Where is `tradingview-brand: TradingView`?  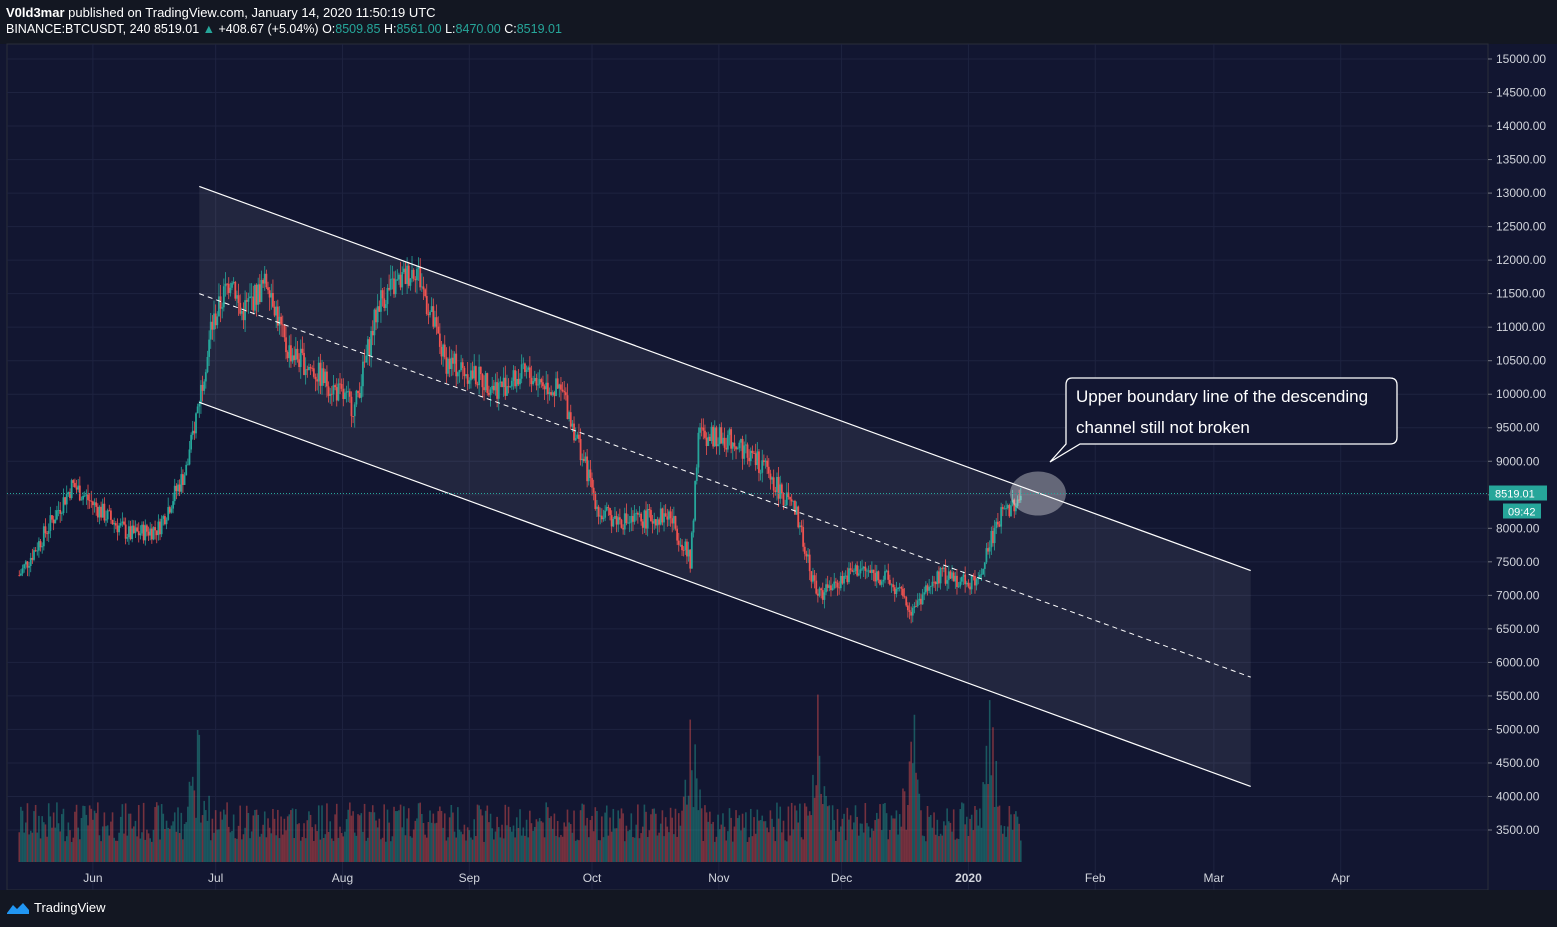 tradingview-brand: TradingView is located at coordinates (56, 907).